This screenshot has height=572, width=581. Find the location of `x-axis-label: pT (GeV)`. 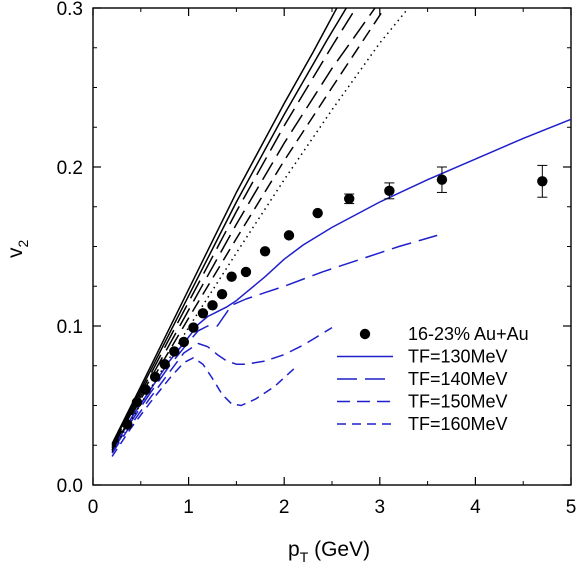

x-axis-label: pT (GeV) is located at coordinates (329, 551).